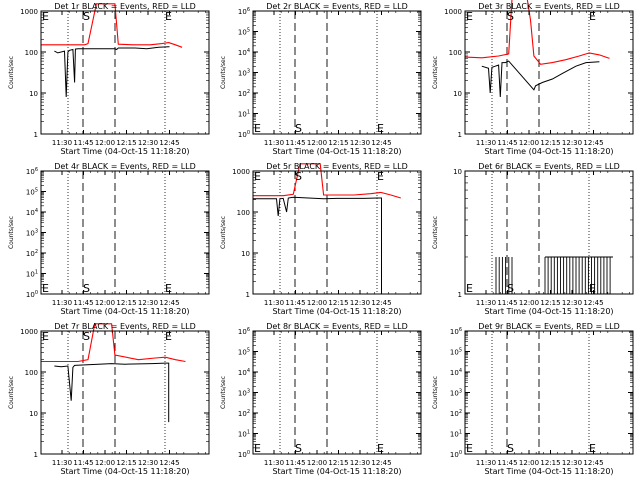  Describe the element at coordinates (33, 414) in the screenshot. I see `y-tick-label: 10` at that location.